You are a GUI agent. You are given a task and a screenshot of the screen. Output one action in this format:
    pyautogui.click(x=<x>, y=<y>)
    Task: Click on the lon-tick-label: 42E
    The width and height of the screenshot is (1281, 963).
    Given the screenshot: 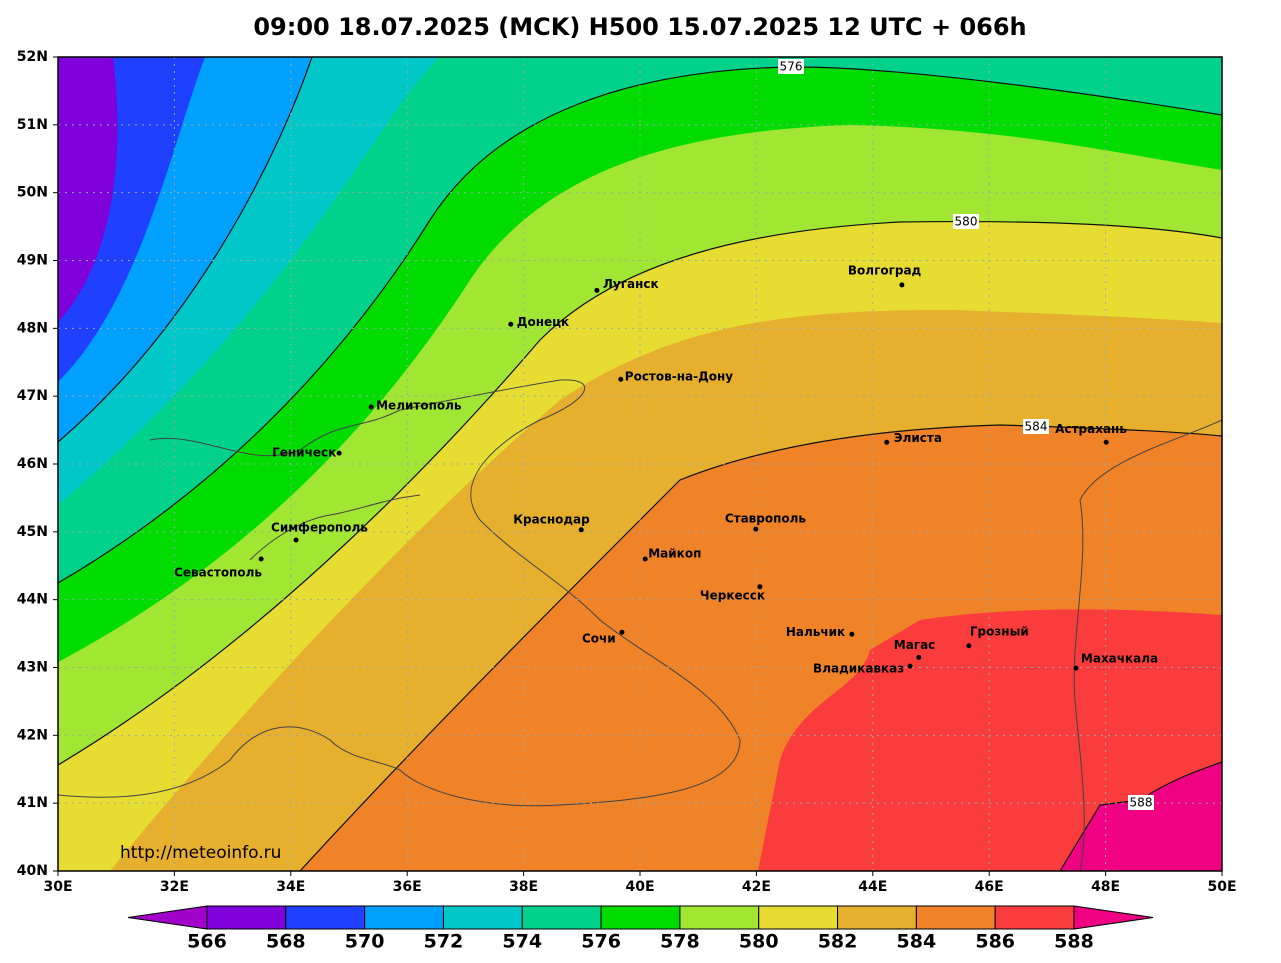 What is the action you would take?
    pyautogui.click(x=756, y=887)
    